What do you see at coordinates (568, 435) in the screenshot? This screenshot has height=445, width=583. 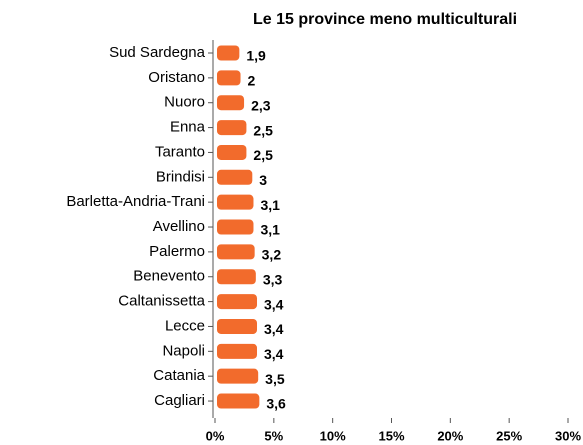 I see `x-tick-label: 30%` at bounding box center [568, 435].